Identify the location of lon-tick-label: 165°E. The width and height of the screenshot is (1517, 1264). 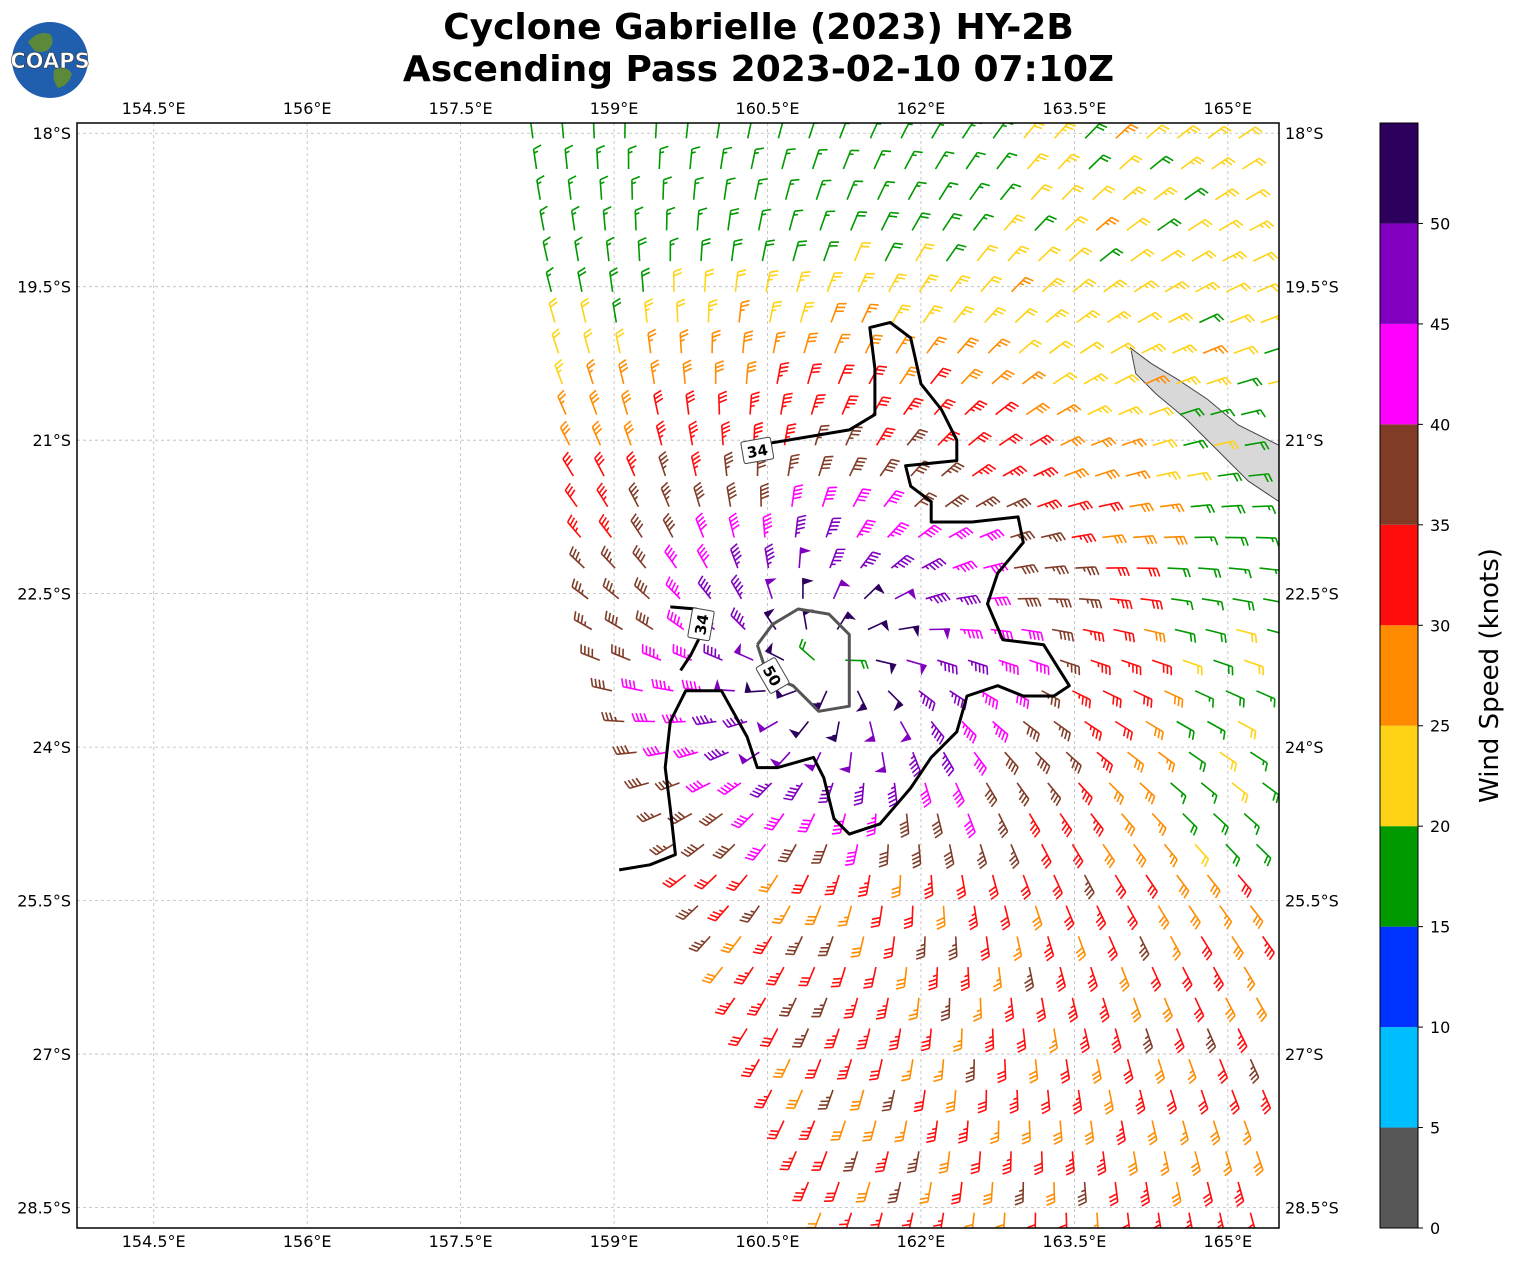
(1228, 108).